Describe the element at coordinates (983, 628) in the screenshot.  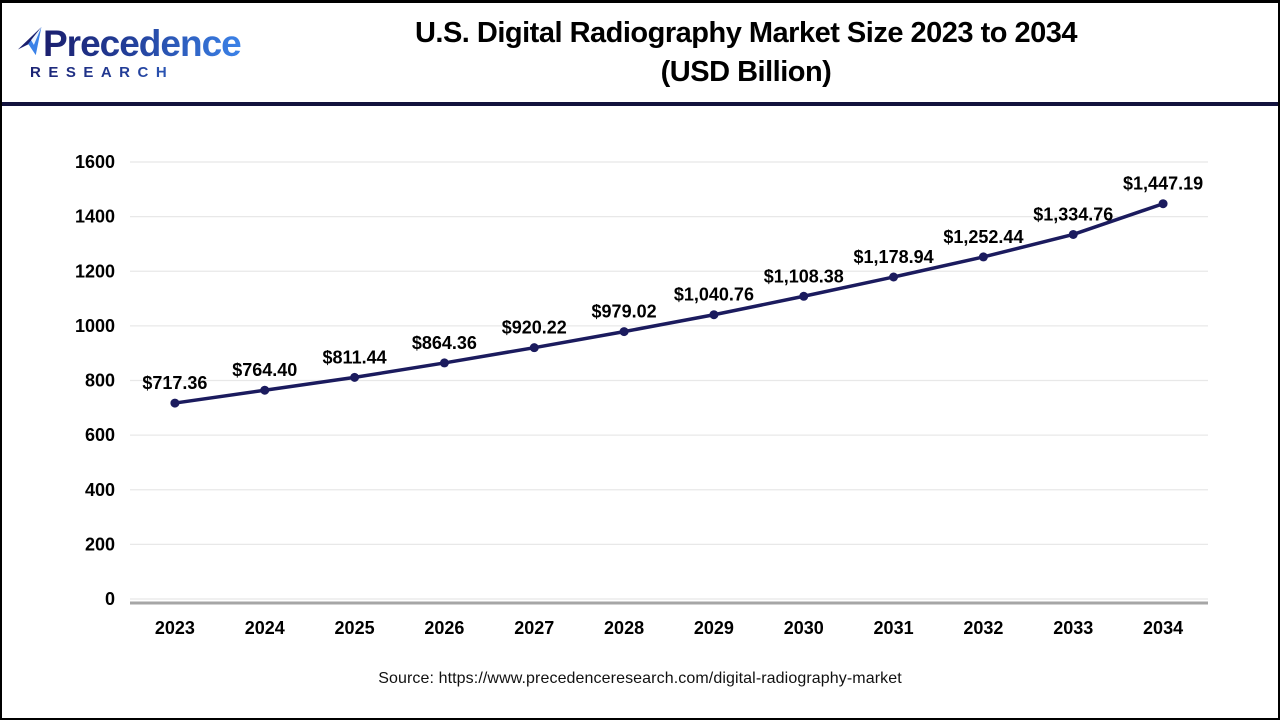
I see `x-axis-tick-label: 2032` at that location.